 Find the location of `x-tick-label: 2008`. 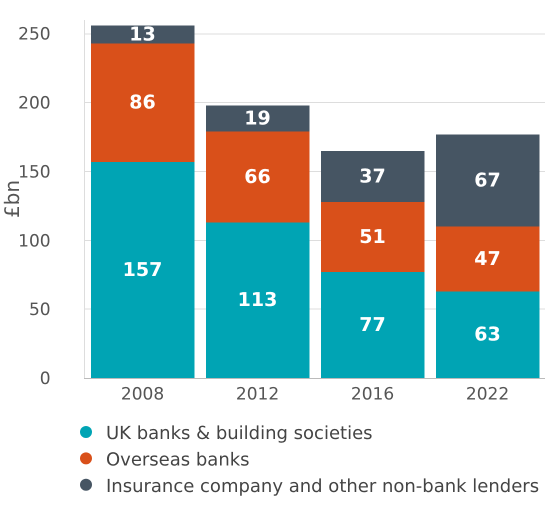

x-tick-label: 2008 is located at coordinates (142, 394).